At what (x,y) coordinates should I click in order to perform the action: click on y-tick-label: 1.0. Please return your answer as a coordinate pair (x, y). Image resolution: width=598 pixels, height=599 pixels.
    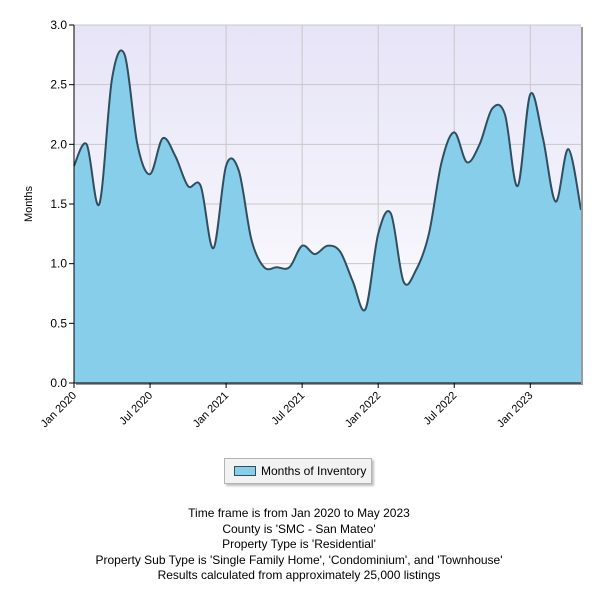
    Looking at the image, I should click on (58, 264).